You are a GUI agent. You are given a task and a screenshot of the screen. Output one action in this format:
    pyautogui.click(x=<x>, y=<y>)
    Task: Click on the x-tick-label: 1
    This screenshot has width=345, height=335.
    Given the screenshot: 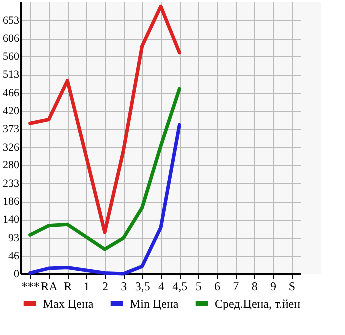 What is the action you would take?
    pyautogui.click(x=87, y=287)
    